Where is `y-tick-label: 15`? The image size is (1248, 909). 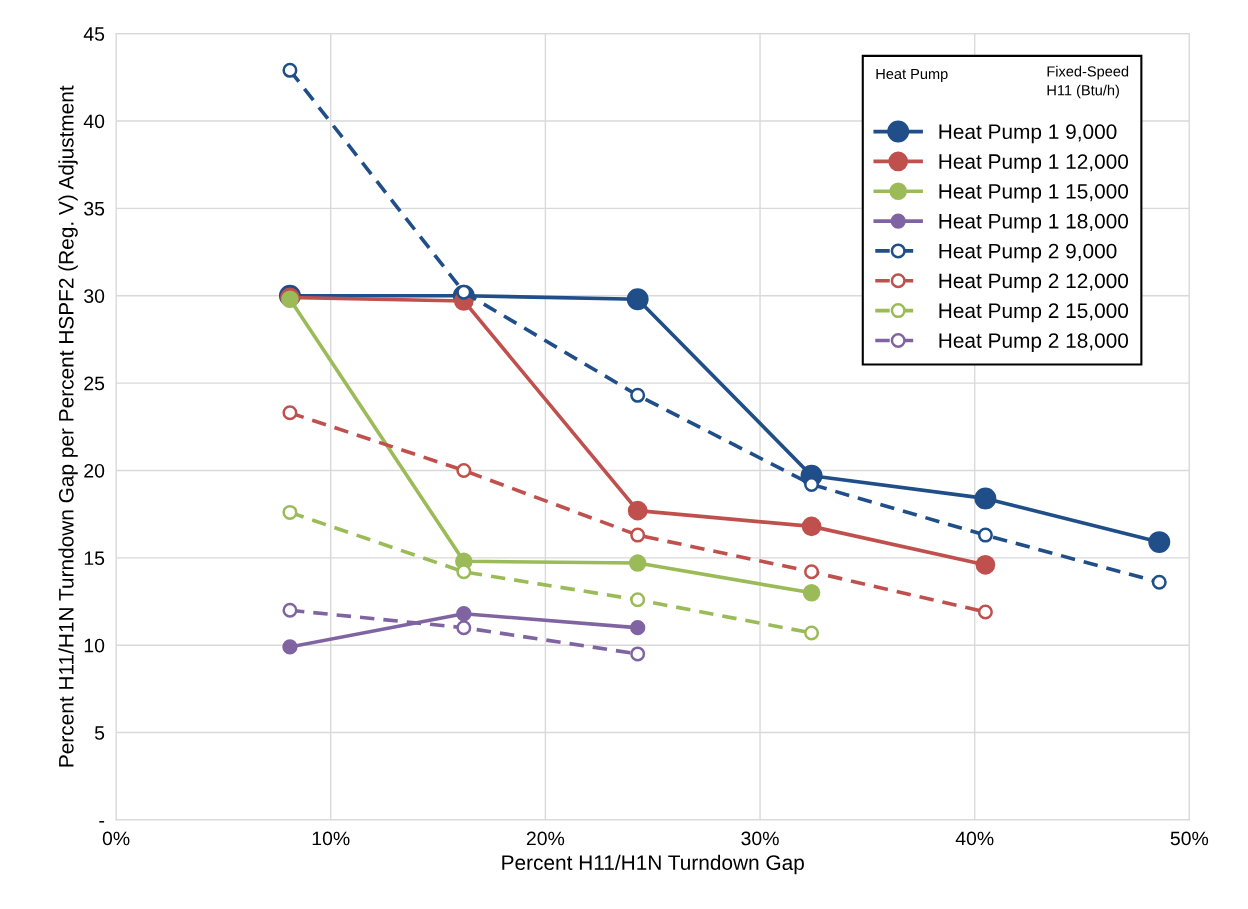
y-tick-label: 15 is located at coordinates (94, 558).